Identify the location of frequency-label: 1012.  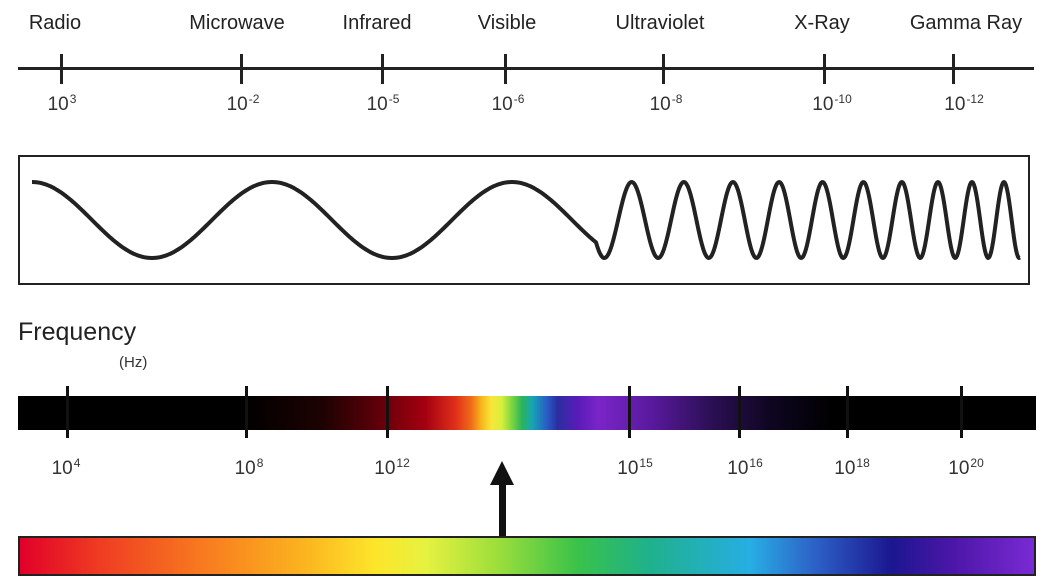
(392, 467).